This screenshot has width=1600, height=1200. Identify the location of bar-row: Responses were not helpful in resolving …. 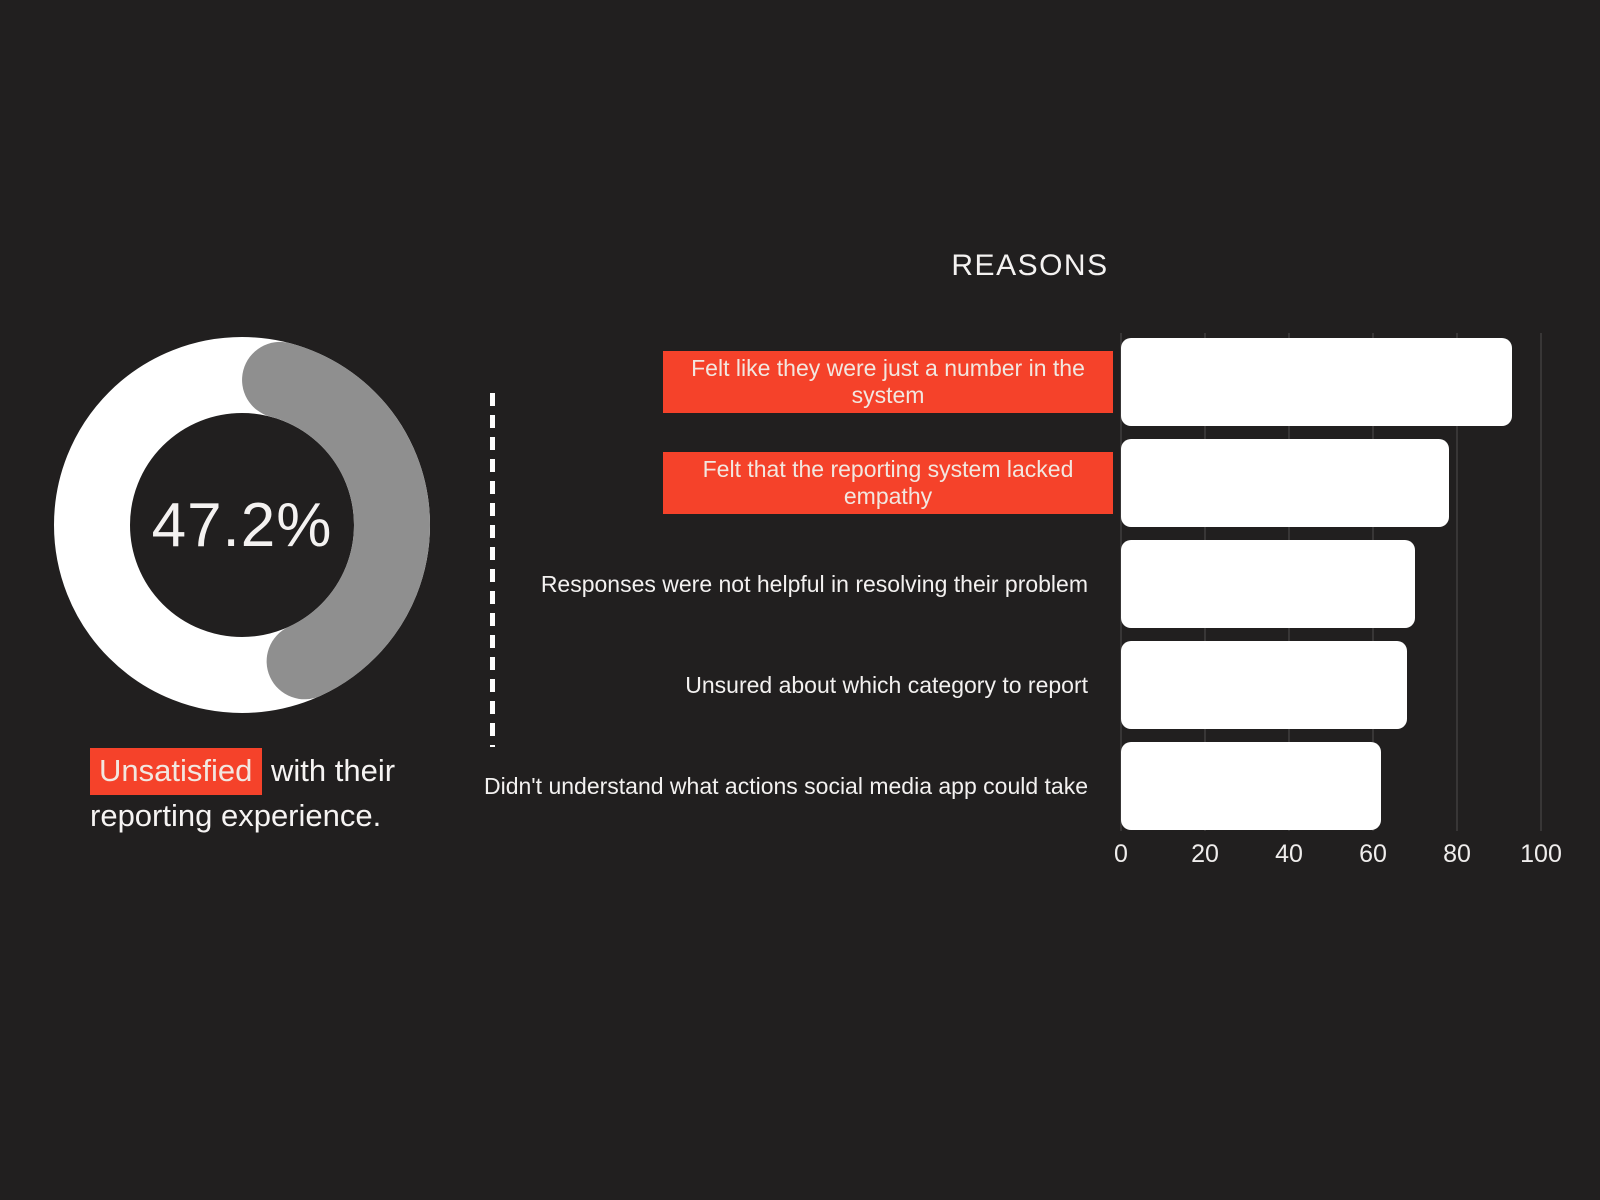
(1005, 584).